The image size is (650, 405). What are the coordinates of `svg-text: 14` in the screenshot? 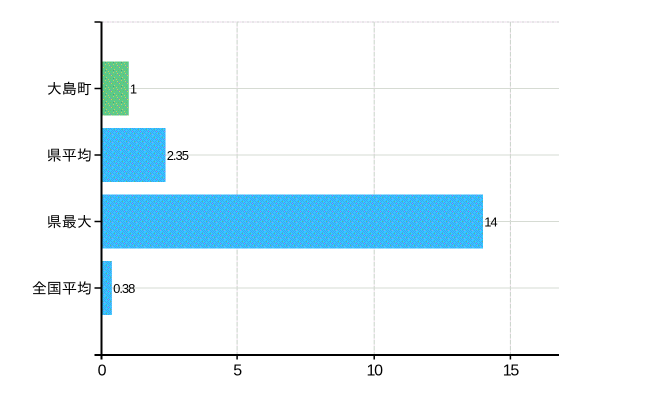 It's located at (490, 221).